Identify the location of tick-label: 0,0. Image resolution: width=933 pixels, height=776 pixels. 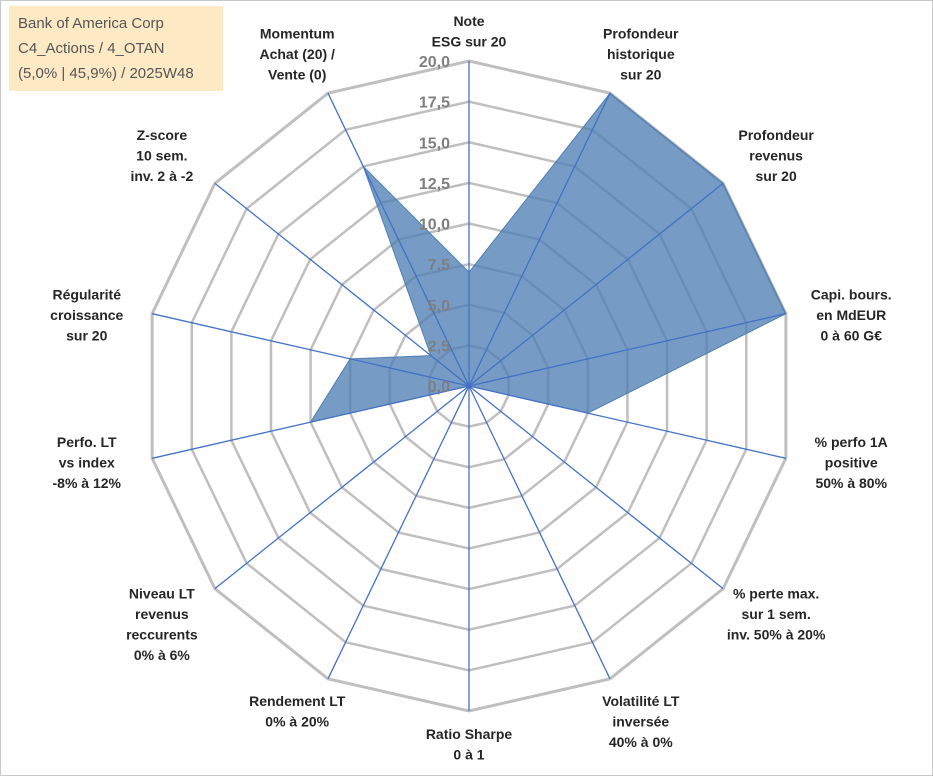
(439, 387).